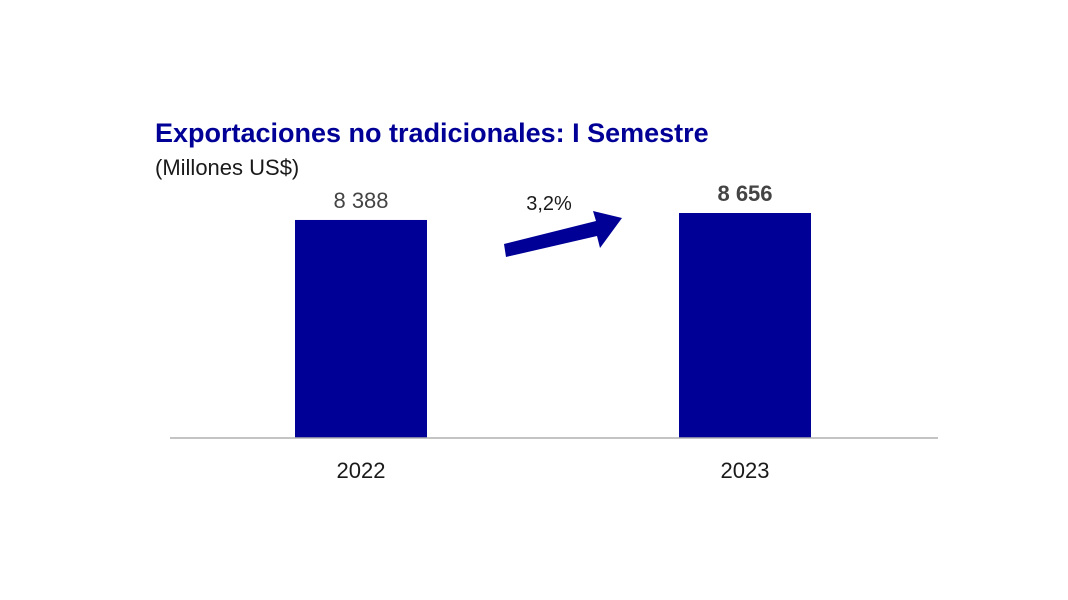 This screenshot has height=600, width=1068. What do you see at coordinates (745, 325) in the screenshot?
I see `bar-2023` at bounding box center [745, 325].